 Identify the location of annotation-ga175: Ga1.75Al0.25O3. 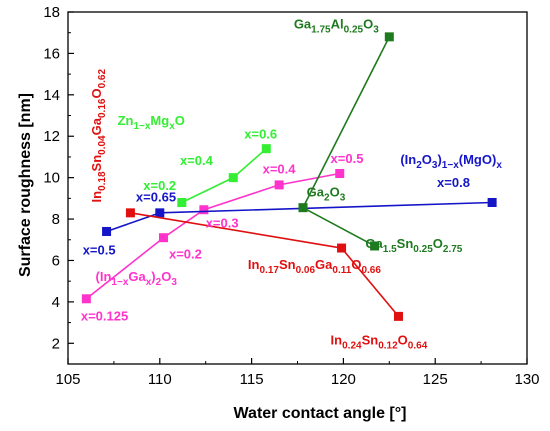
(336, 26).